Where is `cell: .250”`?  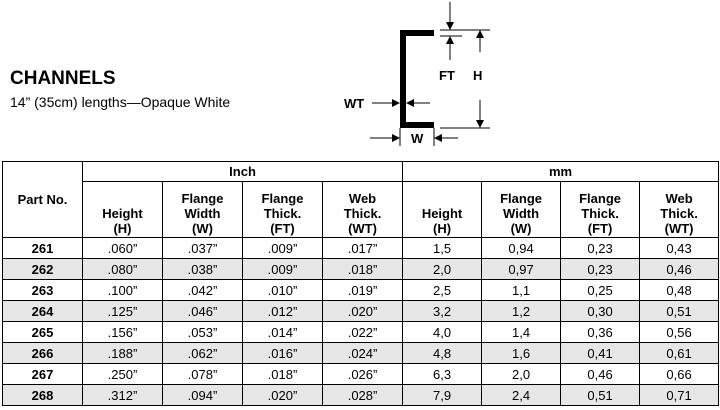 cell: .250” is located at coordinates (122, 374).